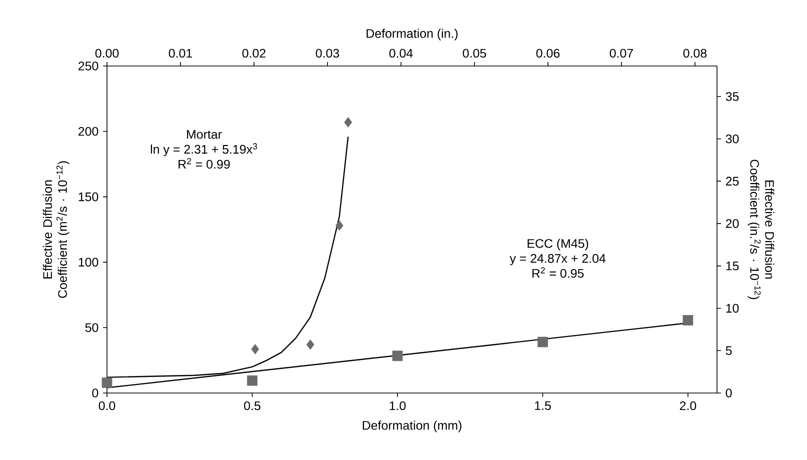  What do you see at coordinates (688, 405) in the screenshot?
I see `x-tick-label: 2.0` at bounding box center [688, 405].